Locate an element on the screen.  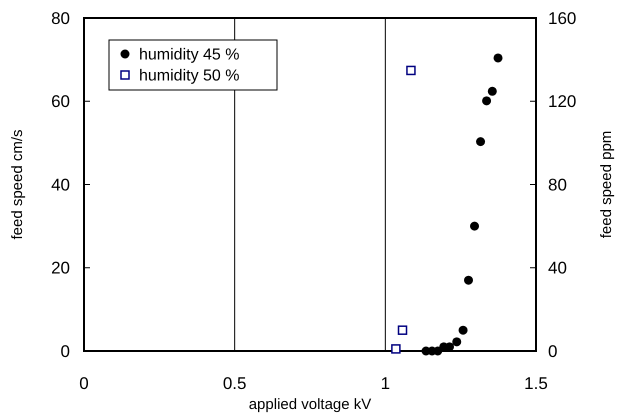
y-tick-label: 0 is located at coordinates (65, 351).